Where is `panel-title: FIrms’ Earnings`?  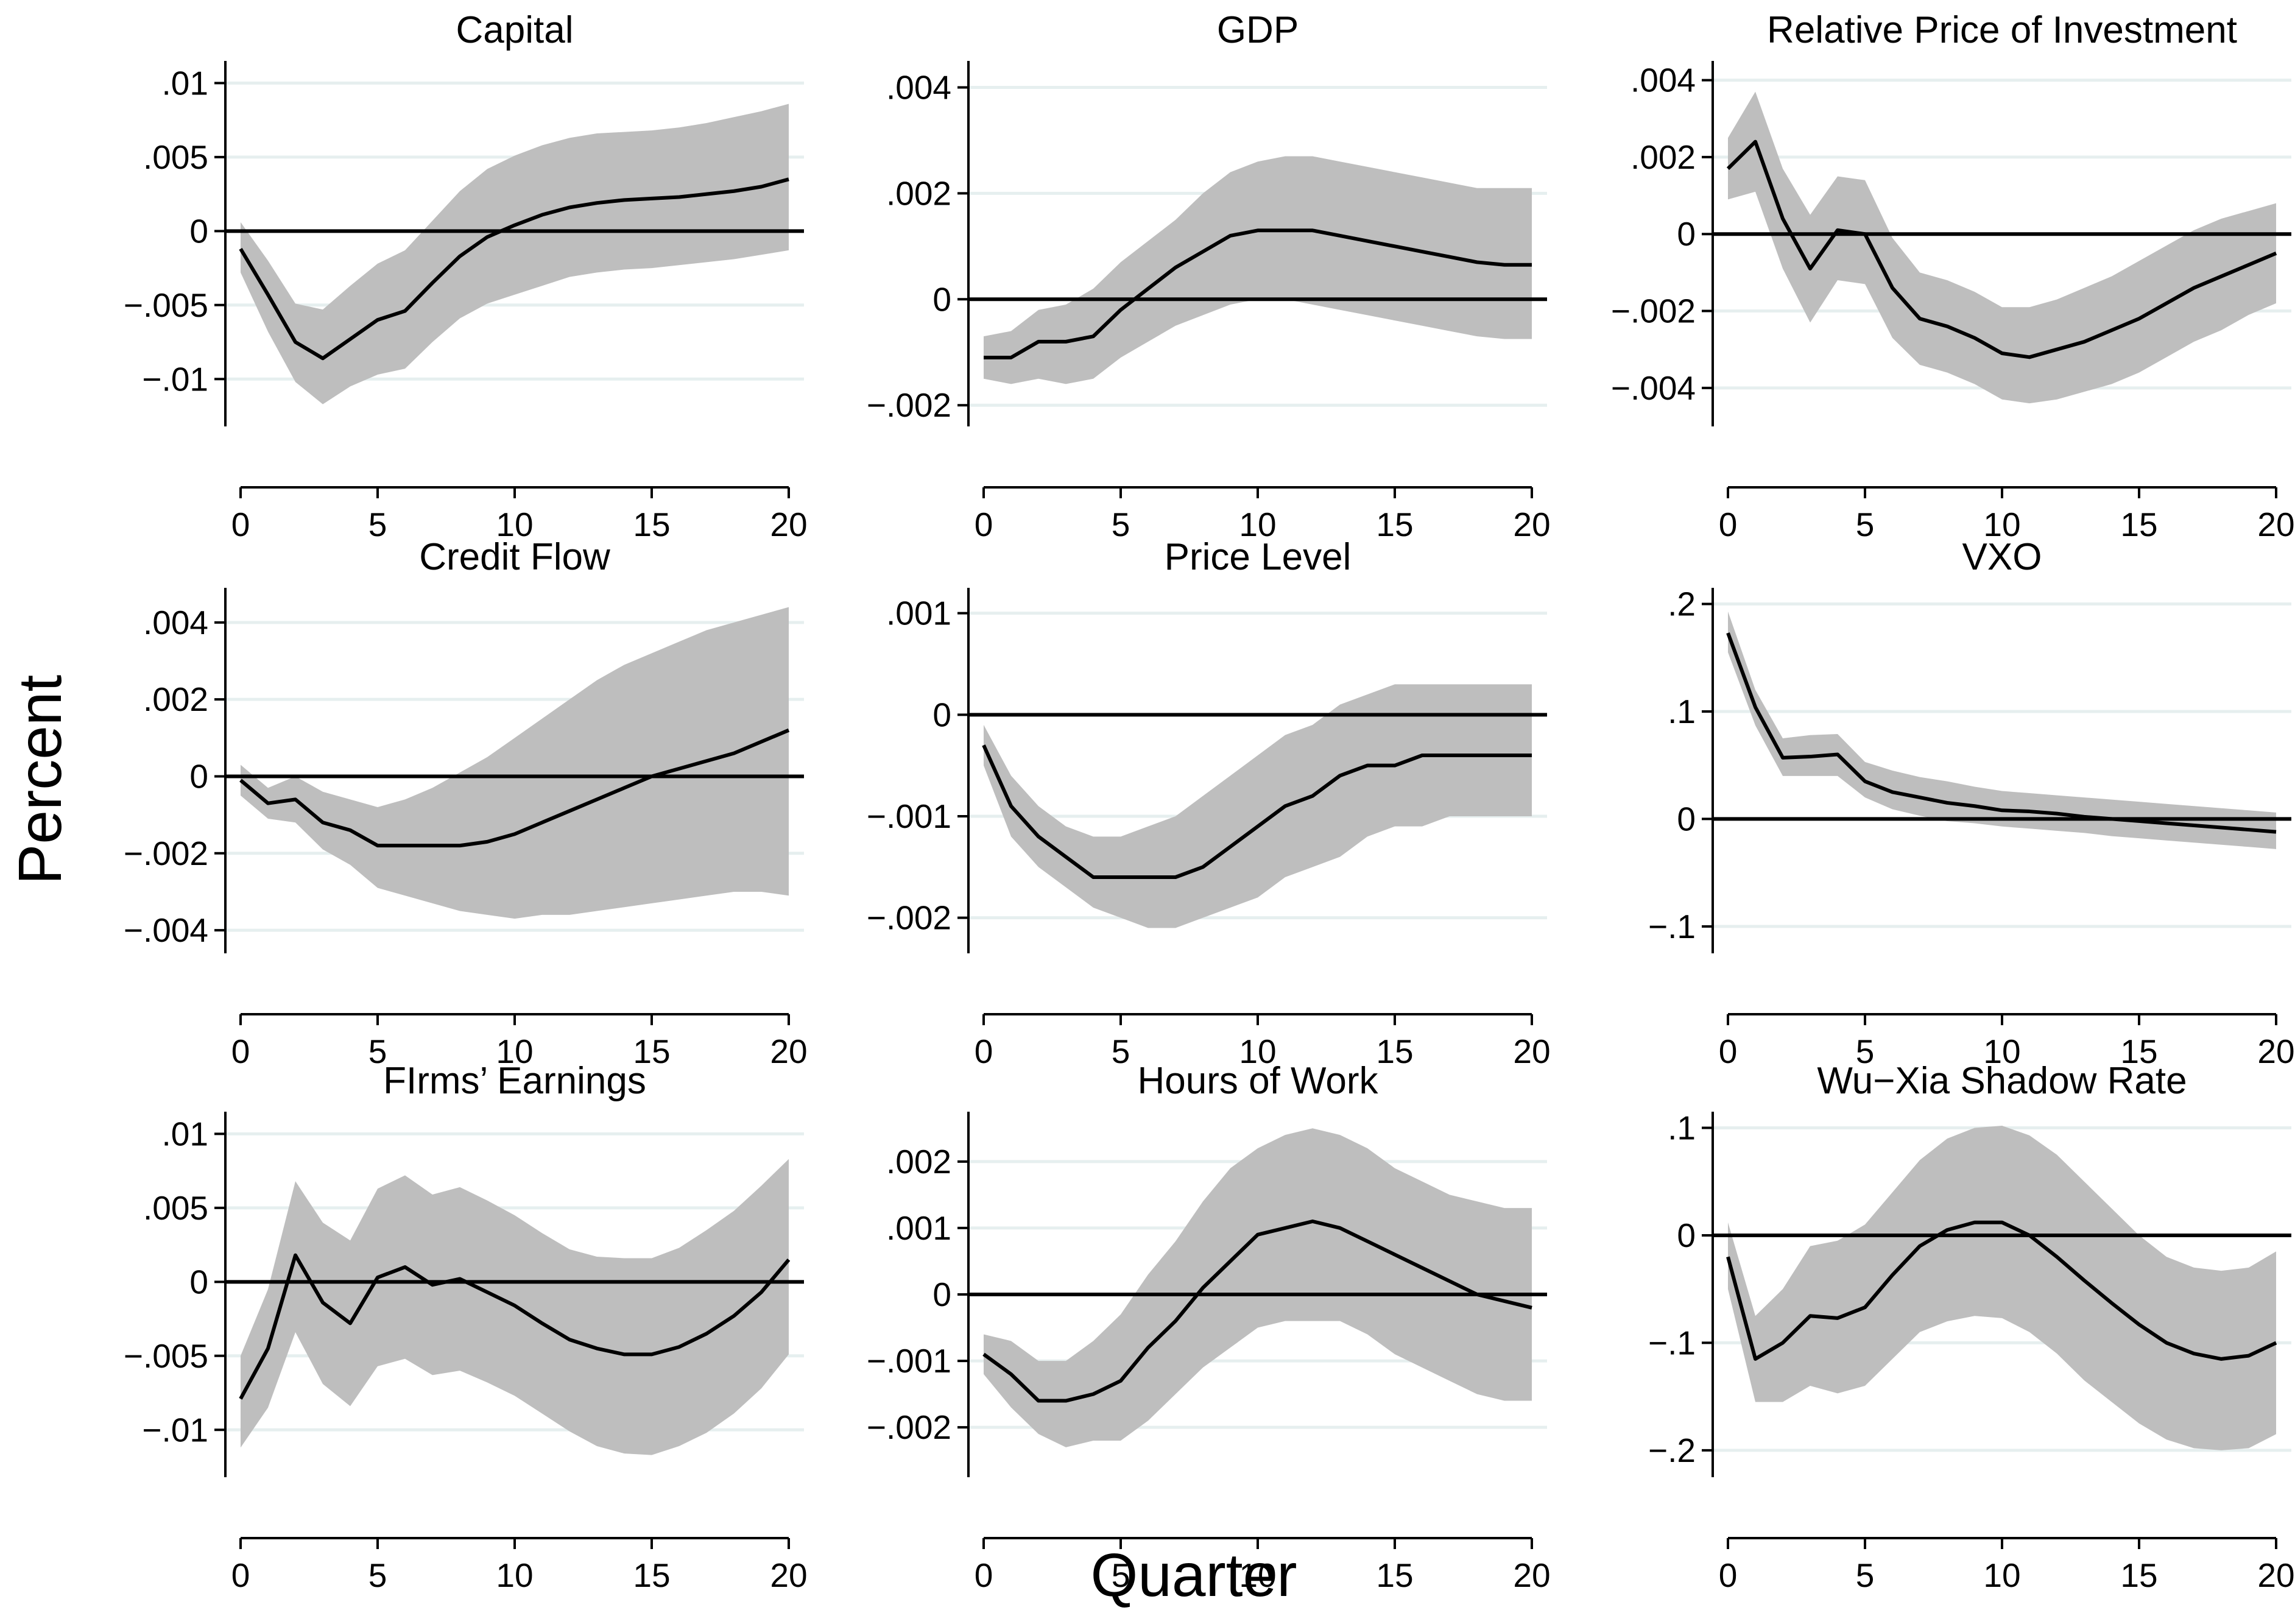
panel-title: FIrms’ Earnings is located at coordinates (514, 1081).